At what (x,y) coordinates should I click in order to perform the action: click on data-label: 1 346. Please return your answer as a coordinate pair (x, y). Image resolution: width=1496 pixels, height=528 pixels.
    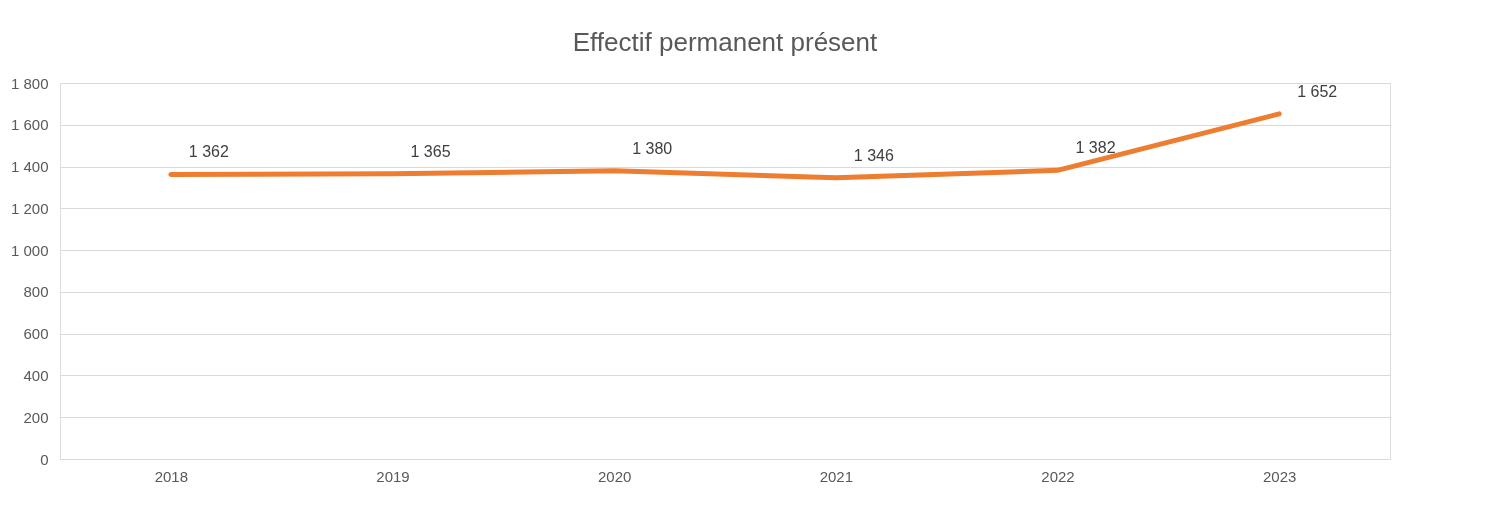
    Looking at the image, I should click on (873, 155).